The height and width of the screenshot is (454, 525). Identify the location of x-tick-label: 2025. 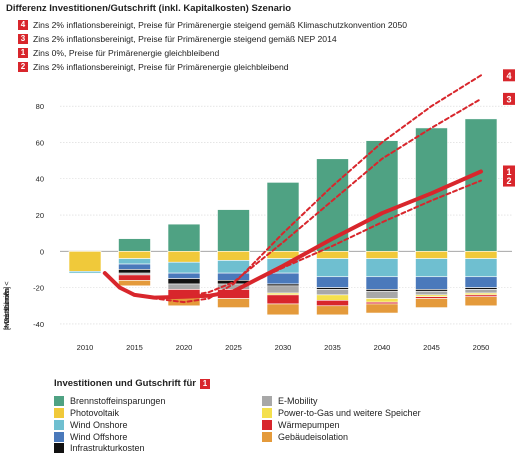
(233, 347).